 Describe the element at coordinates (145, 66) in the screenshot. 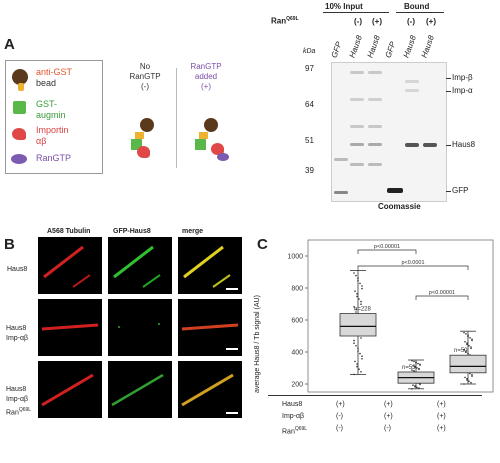

I see `no-rangtp-line1: No` at that location.